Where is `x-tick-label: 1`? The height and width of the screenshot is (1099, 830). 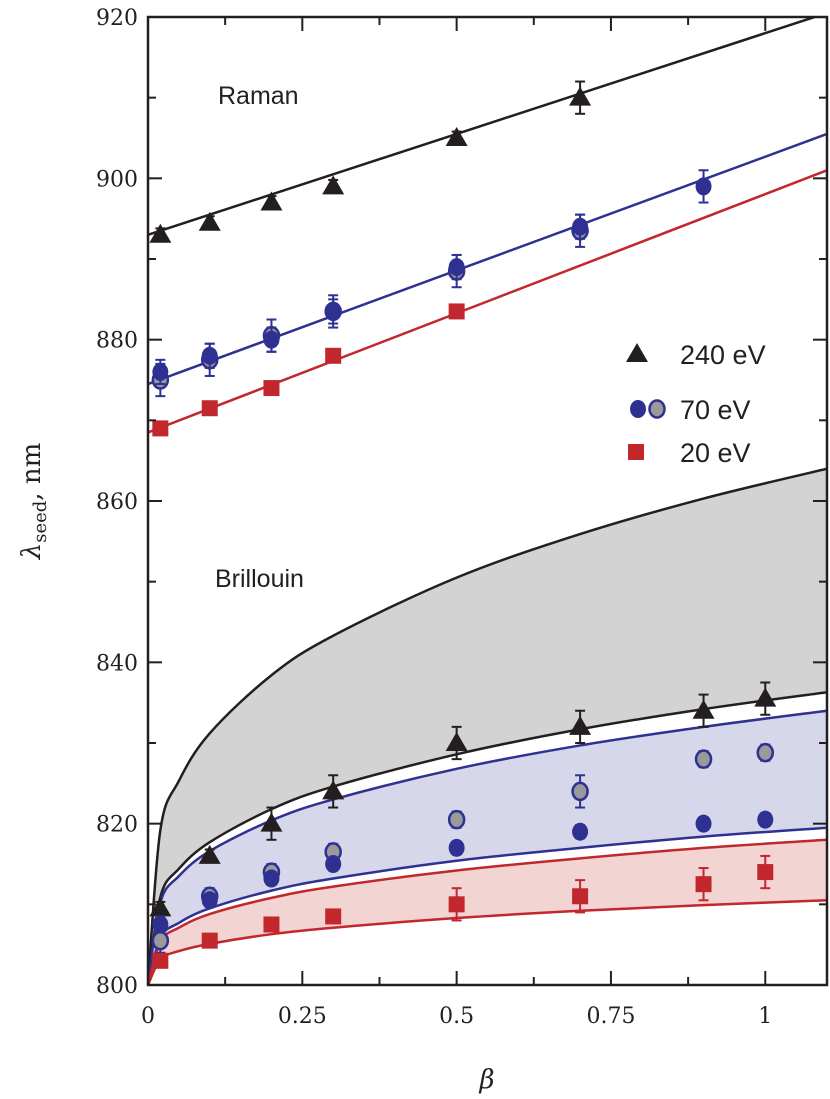
x-tick-label: 1 is located at coordinates (765, 1016).